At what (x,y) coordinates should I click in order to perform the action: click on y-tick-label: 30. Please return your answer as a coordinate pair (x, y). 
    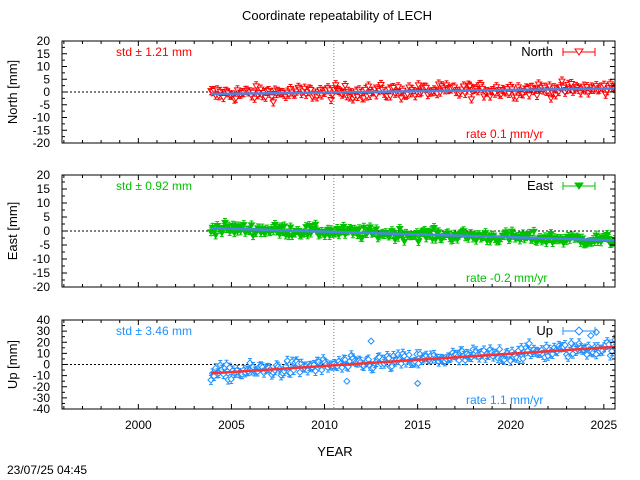
    Looking at the image, I should click on (44, 331).